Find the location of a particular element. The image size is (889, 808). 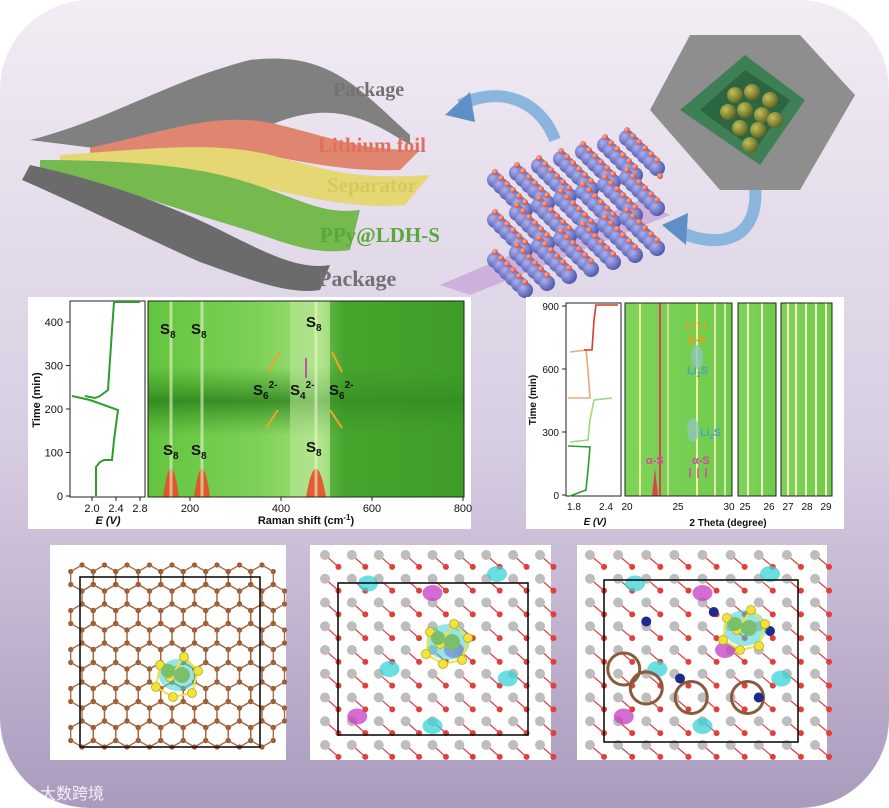

raman-label-s8-top-1: S8 is located at coordinates (168, 331).